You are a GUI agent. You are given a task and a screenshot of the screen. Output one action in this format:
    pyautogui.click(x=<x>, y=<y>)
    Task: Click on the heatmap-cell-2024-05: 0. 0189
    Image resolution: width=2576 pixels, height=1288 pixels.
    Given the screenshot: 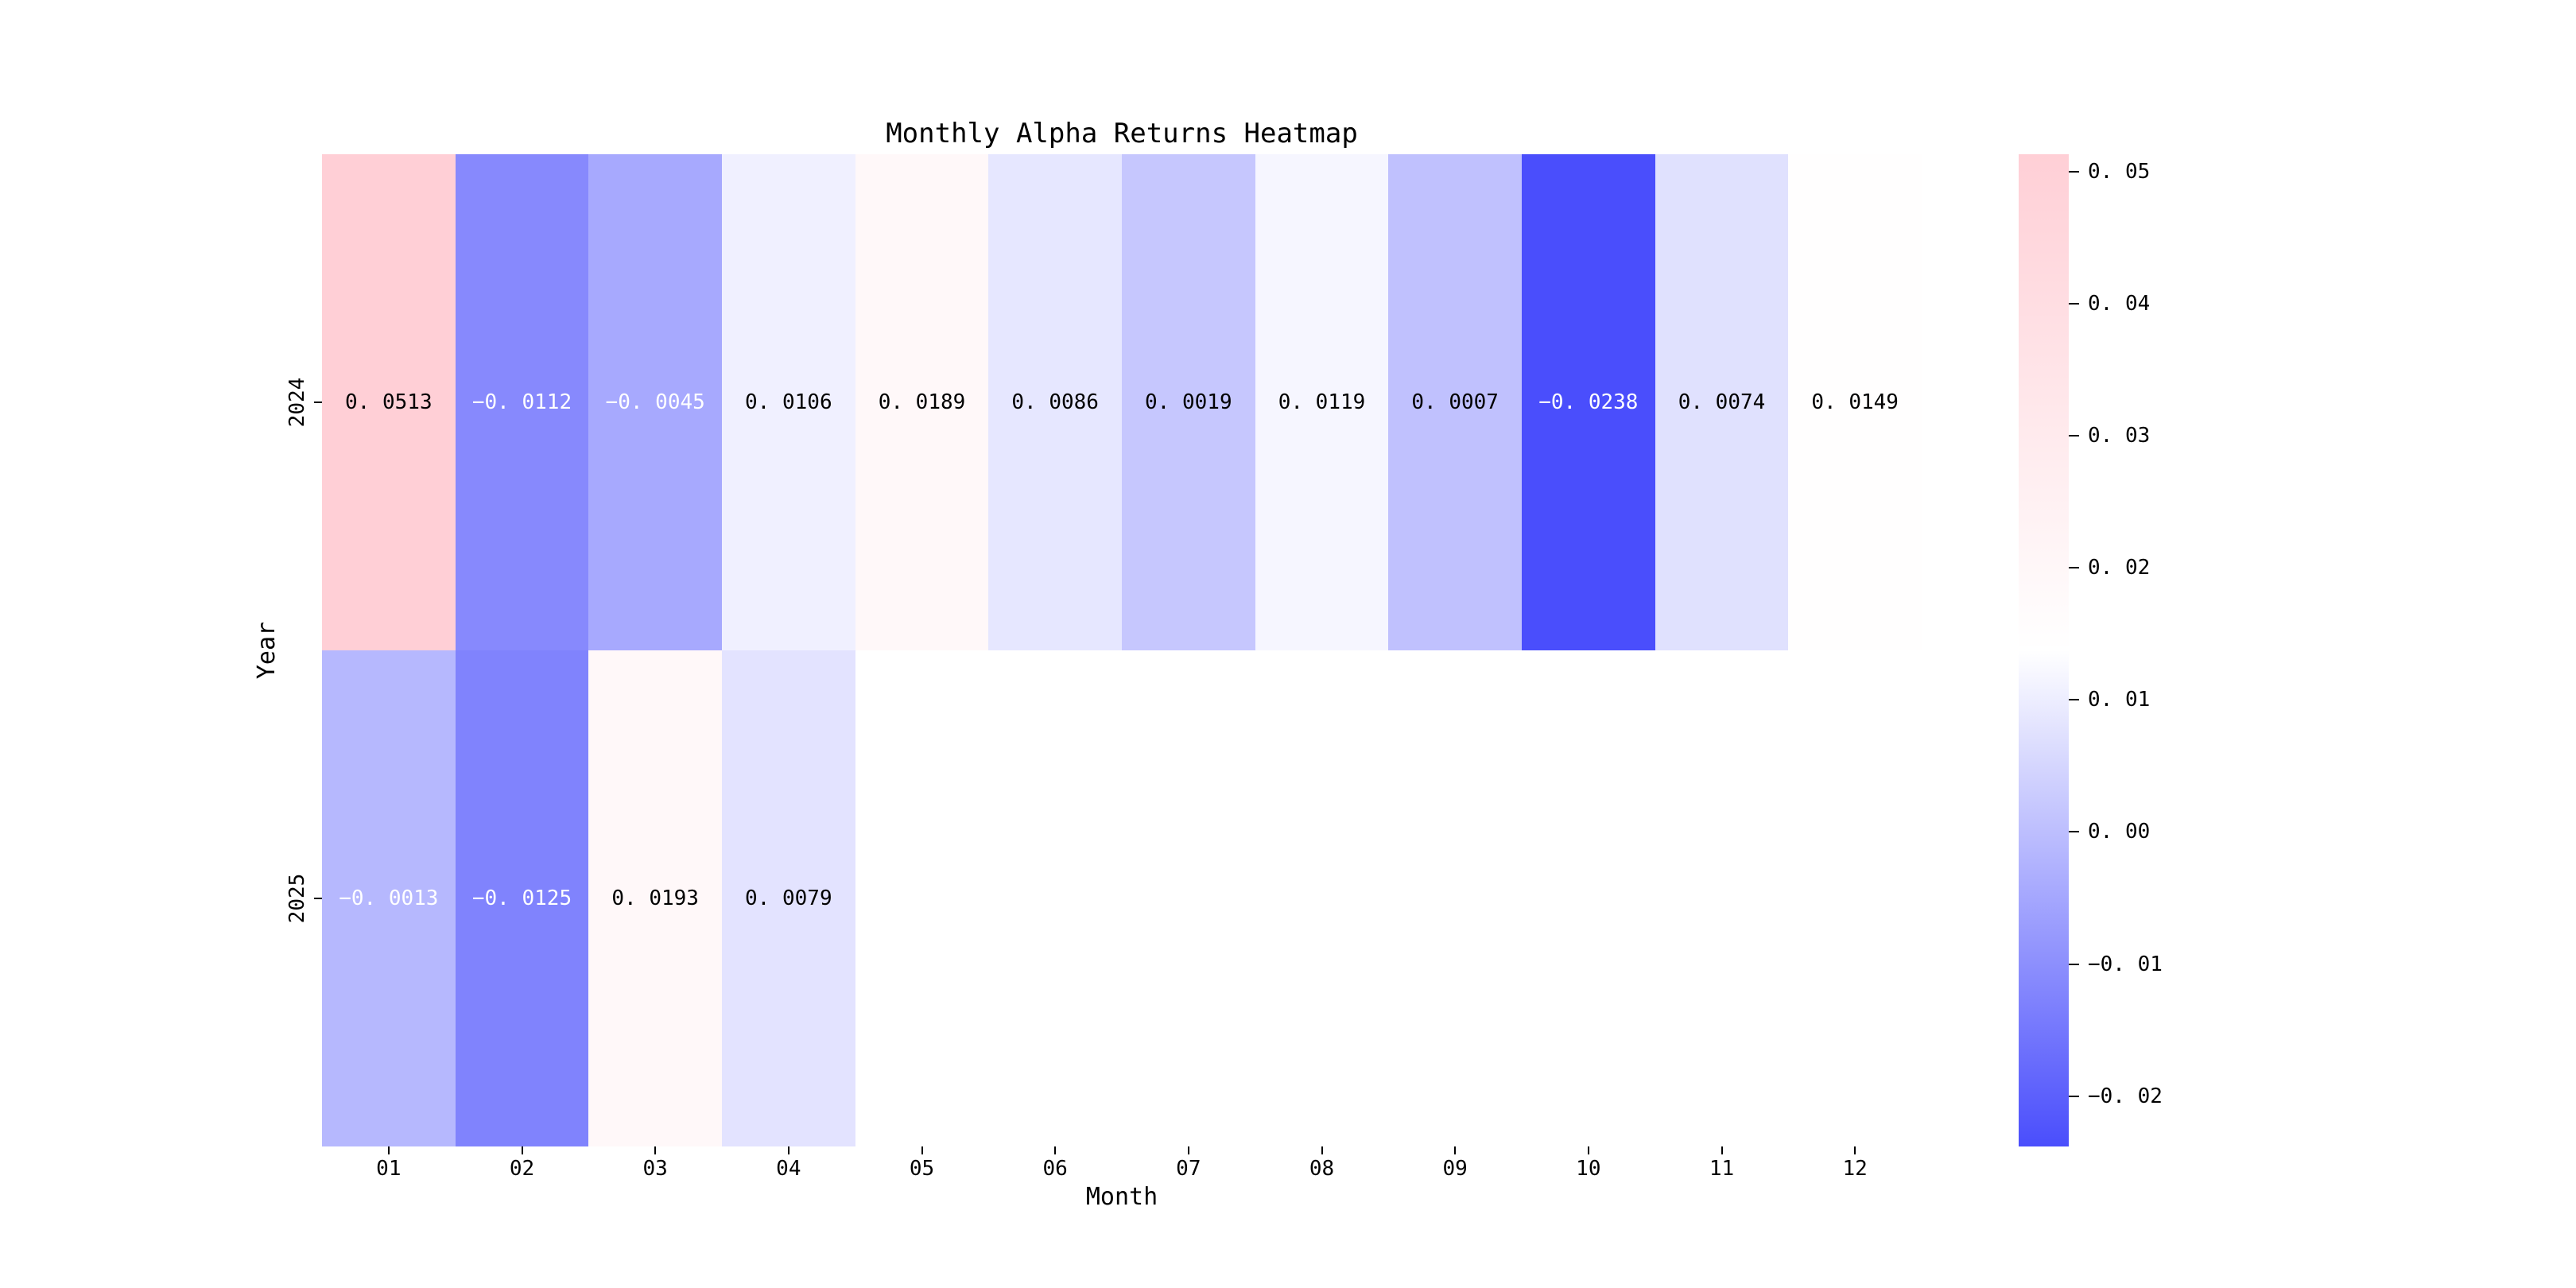 What is the action you would take?
    pyautogui.click(x=922, y=402)
    